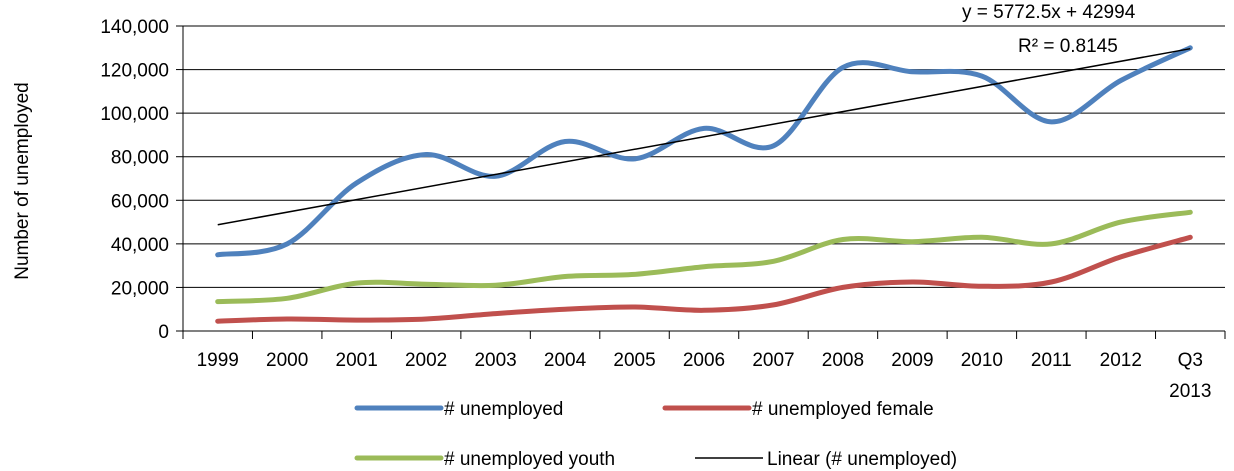  Describe the element at coordinates (140, 201) in the screenshot. I see `y-tick-label: 60,000` at that location.